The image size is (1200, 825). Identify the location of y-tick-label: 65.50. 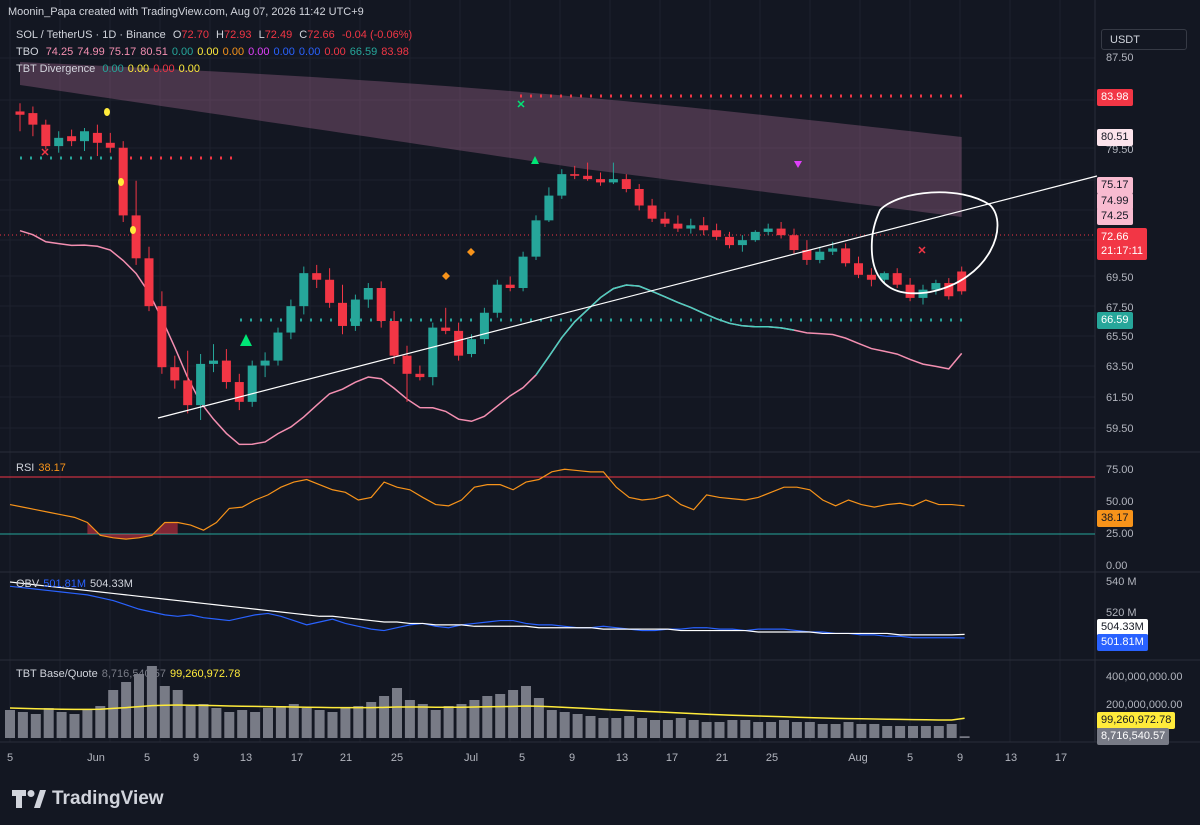
(1120, 337).